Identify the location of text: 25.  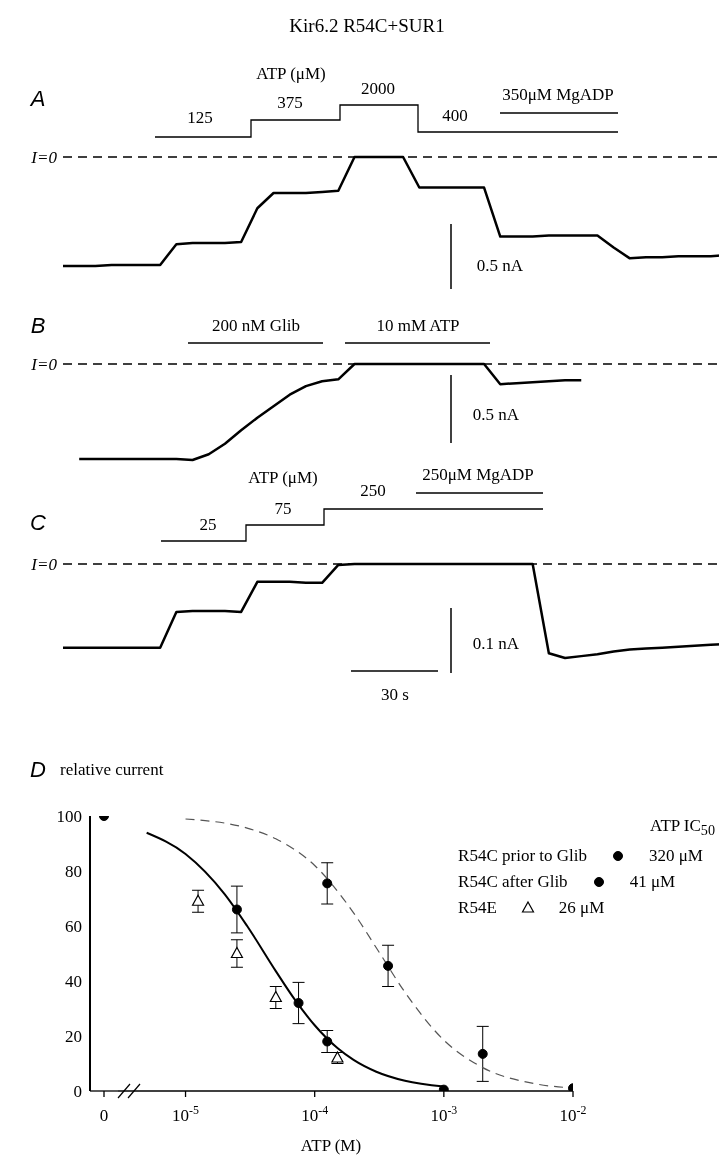
(208, 525).